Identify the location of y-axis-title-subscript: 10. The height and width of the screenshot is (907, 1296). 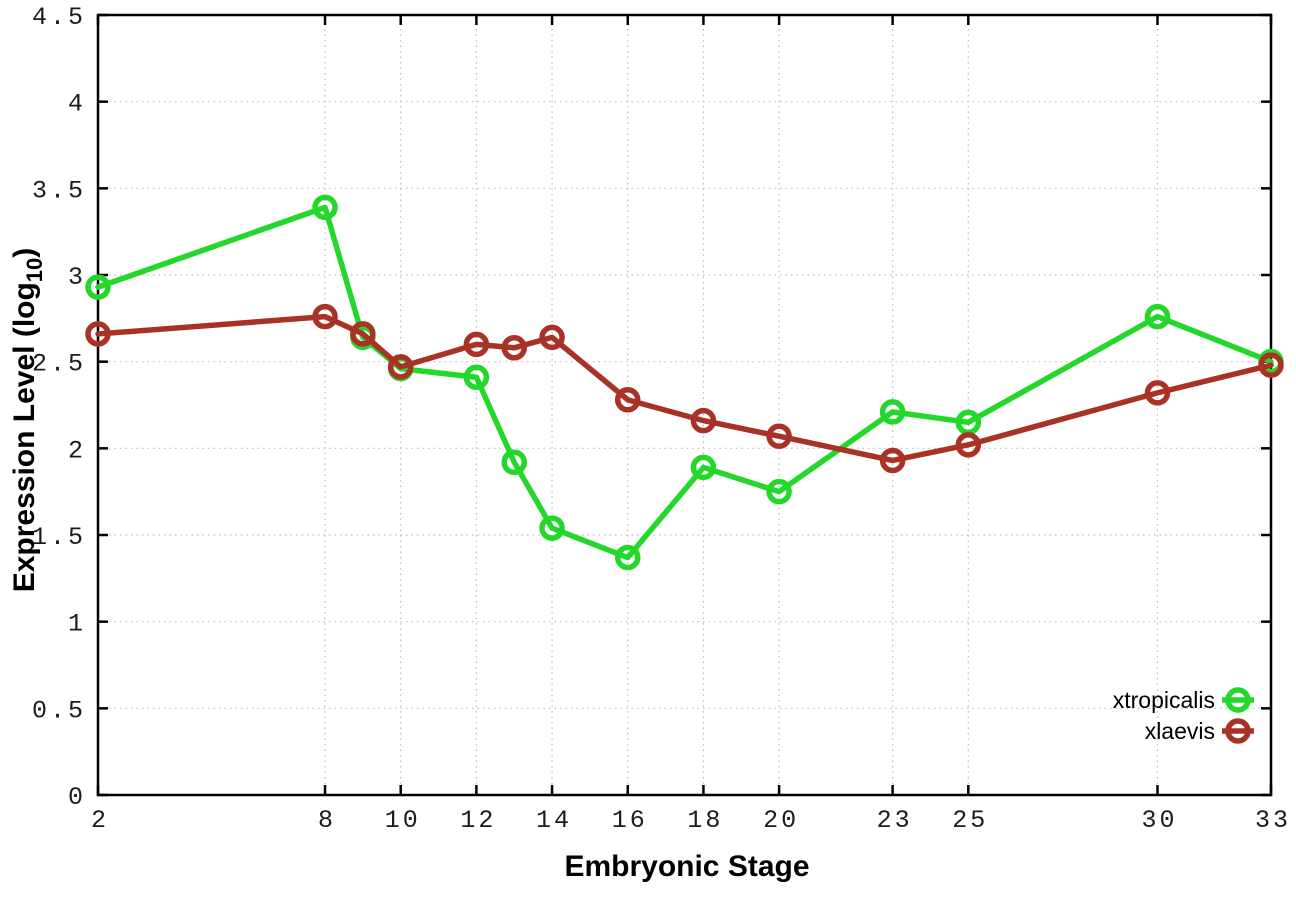
(34, 270).